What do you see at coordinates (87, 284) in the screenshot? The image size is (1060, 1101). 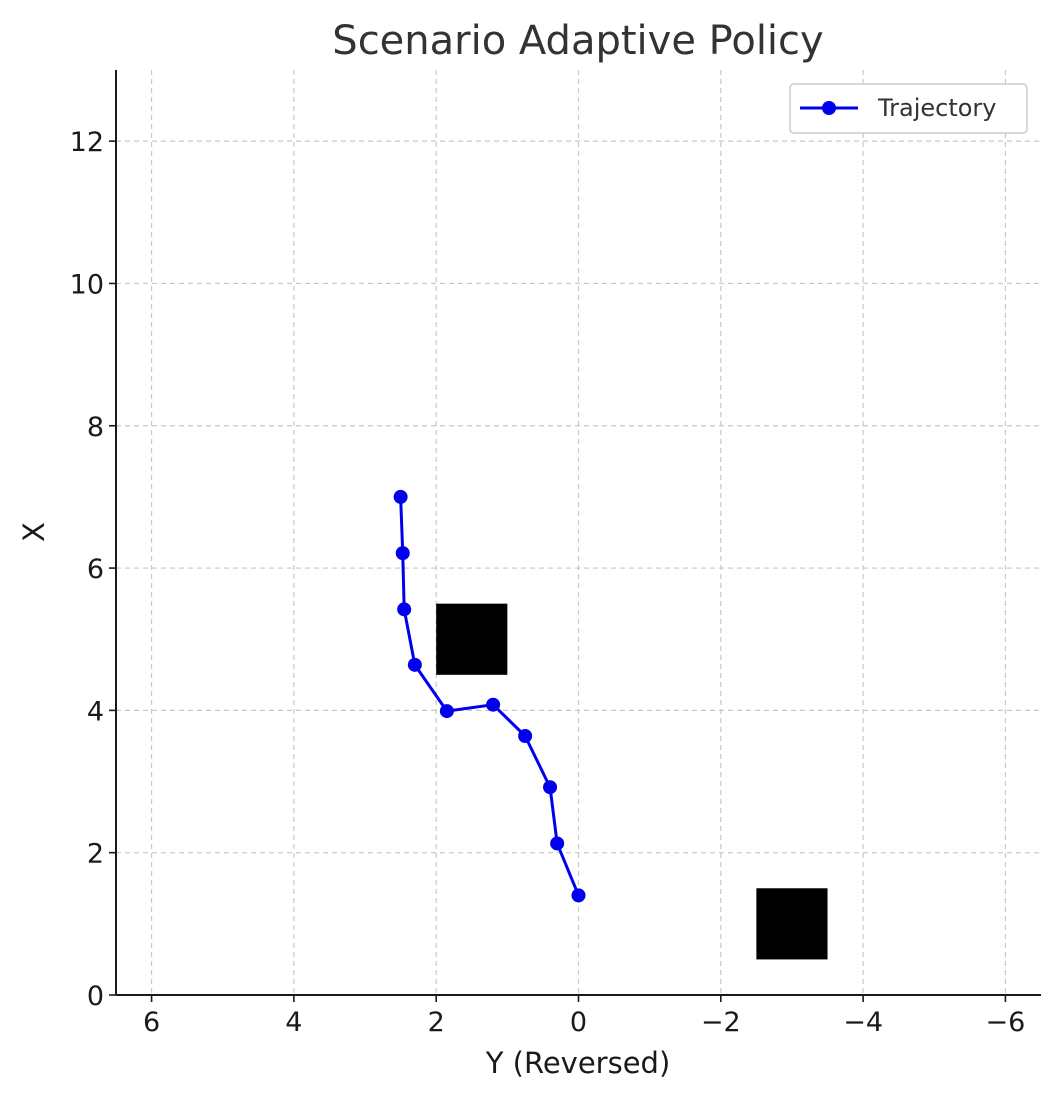 I see `y-tick-label: 10` at bounding box center [87, 284].